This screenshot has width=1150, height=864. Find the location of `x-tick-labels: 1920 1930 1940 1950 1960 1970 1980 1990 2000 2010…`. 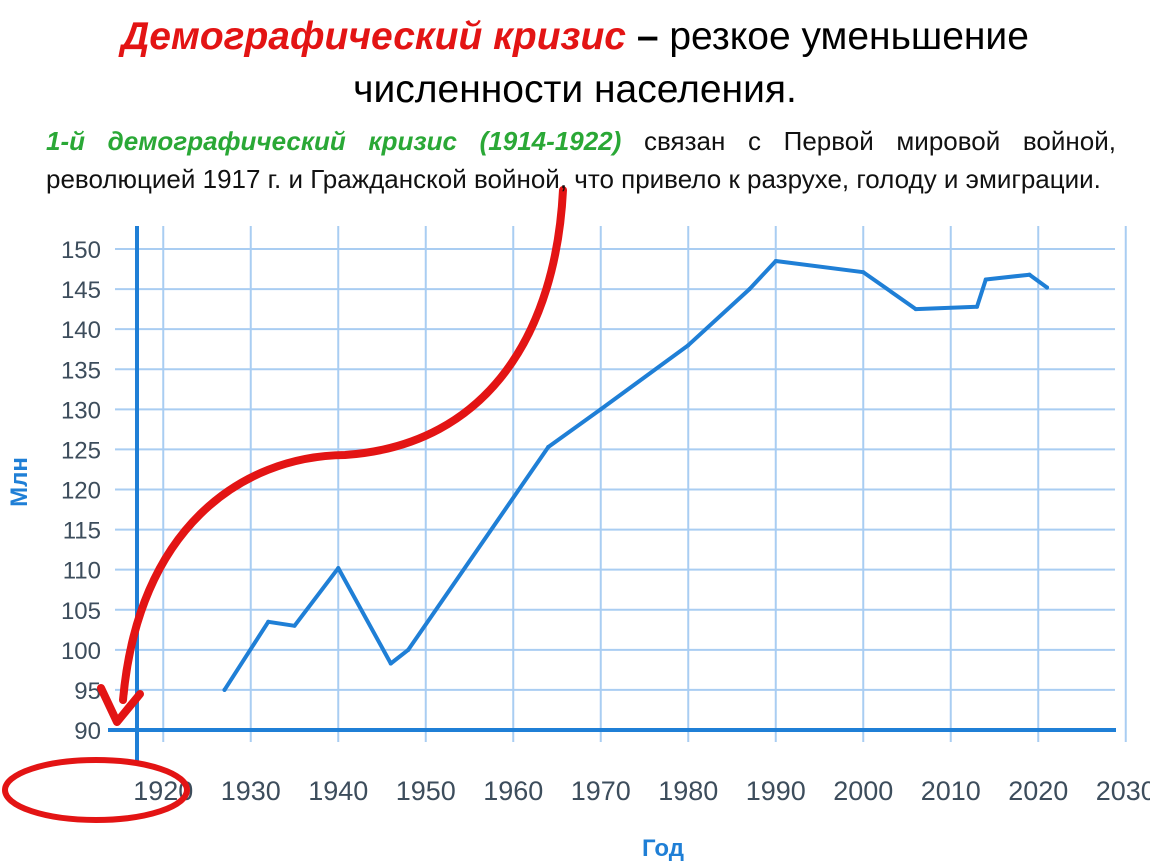

x-tick-labels: 1920 1930 1940 1950 1960 1970 1980 1990 2000 2010… is located at coordinates (641, 791).